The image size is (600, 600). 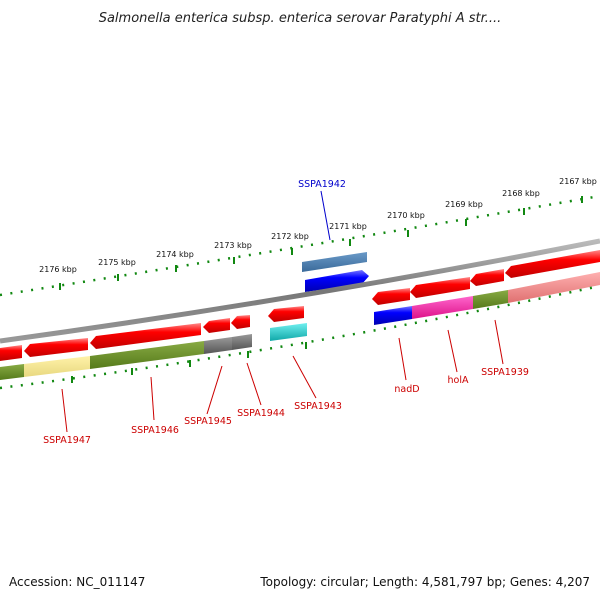 What do you see at coordinates (552, 264) in the screenshot?
I see `reverse-gene-partial-right` at bounding box center [552, 264].